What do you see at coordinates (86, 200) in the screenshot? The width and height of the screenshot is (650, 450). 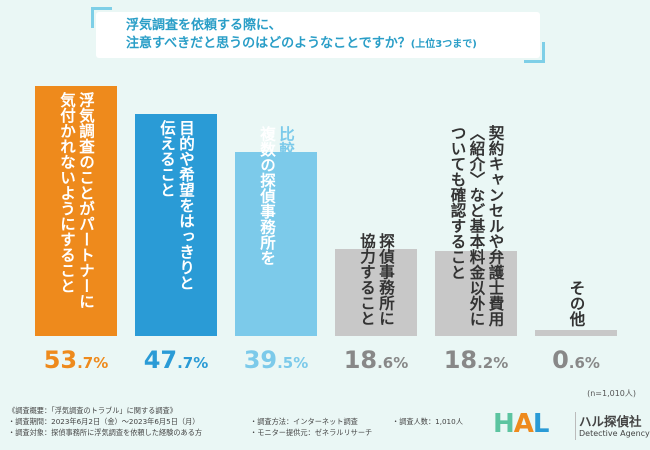 I see `bar-label-line: 浮気調査のことがパートナーに` at bounding box center [86, 200].